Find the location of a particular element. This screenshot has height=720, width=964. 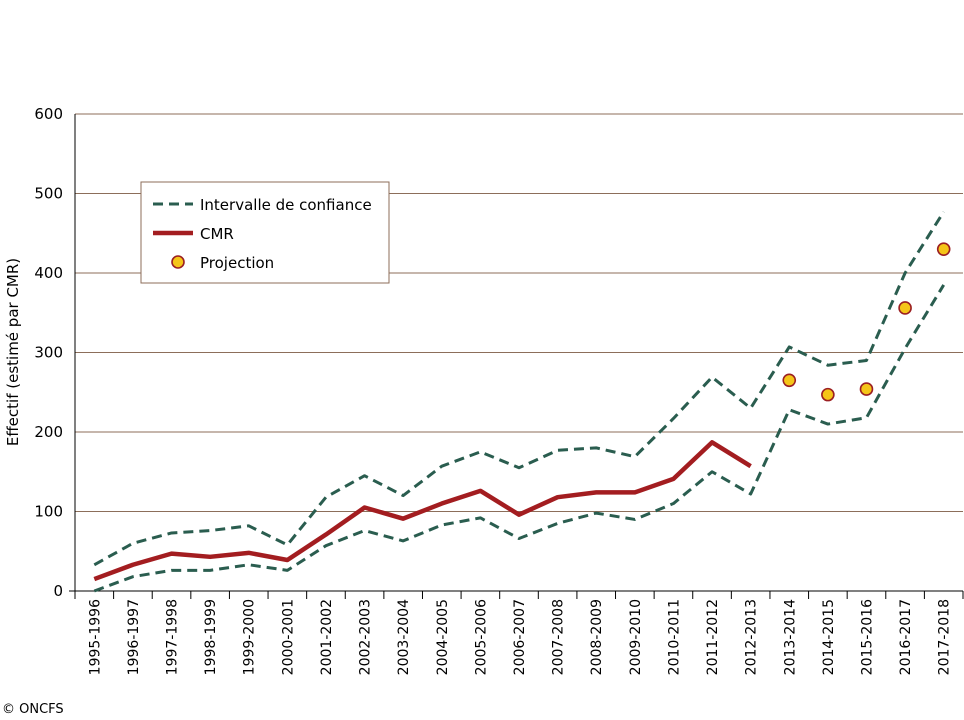

legend-label: CMR is located at coordinates (217, 234).